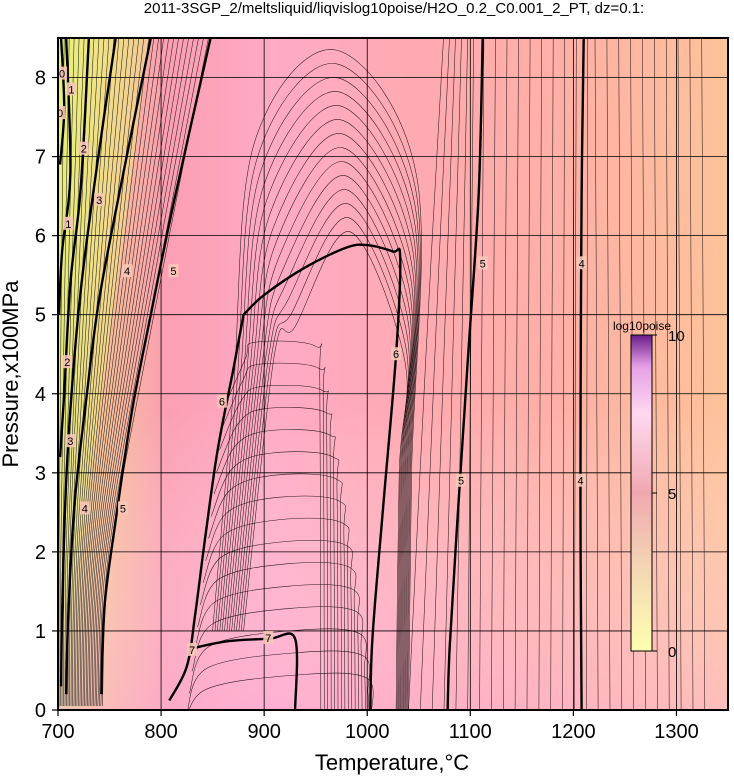 The width and height of the screenshot is (734, 776). I want to click on colorbar-title: log10poise, so click(642, 326).